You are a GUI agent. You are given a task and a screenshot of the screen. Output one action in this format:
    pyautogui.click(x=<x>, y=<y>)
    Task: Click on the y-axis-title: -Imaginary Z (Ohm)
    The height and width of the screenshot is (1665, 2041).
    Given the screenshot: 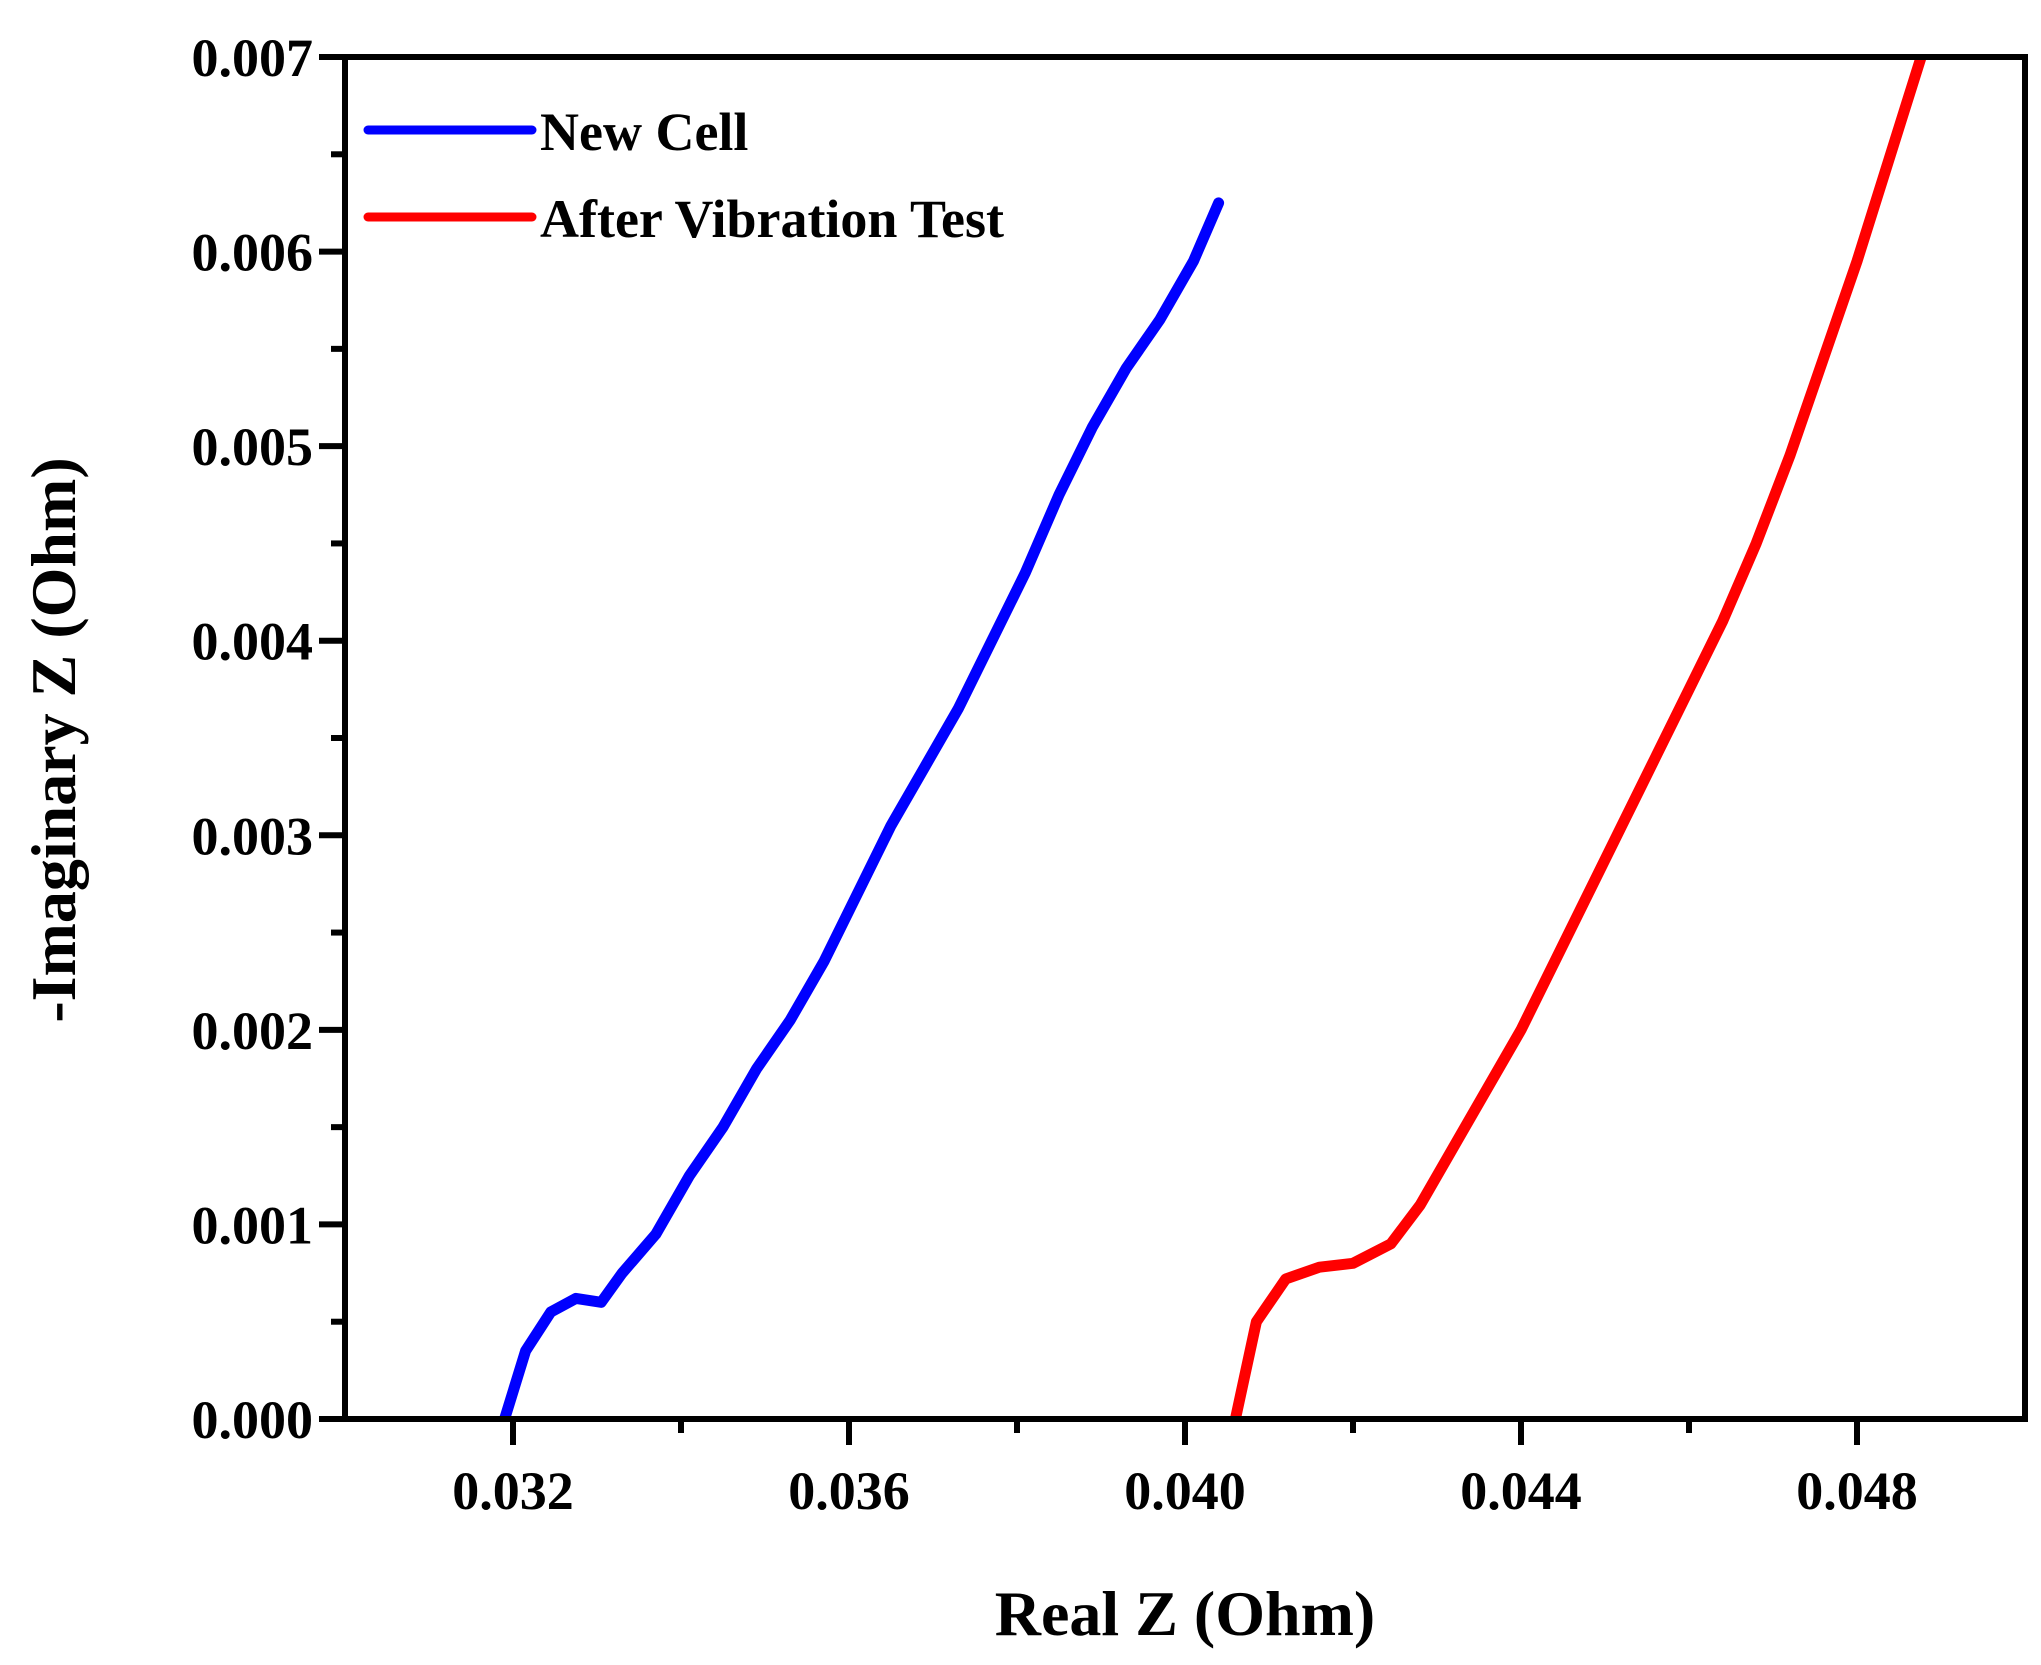 What is the action you would take?
    pyautogui.click(x=53, y=739)
    